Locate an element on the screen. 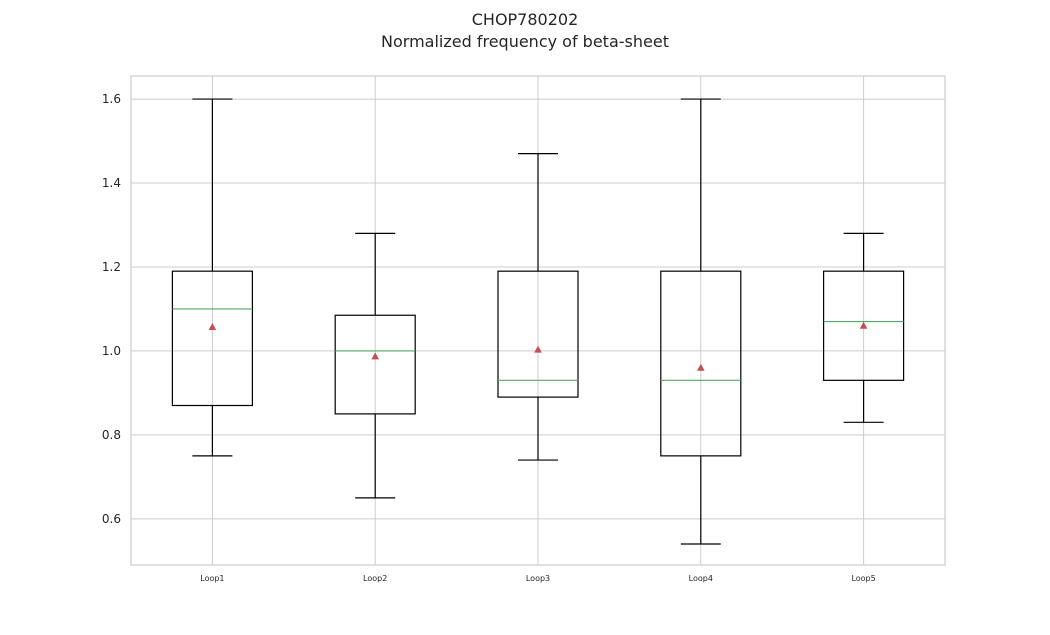  x-tick-label: Loop2 is located at coordinates (375, 578).